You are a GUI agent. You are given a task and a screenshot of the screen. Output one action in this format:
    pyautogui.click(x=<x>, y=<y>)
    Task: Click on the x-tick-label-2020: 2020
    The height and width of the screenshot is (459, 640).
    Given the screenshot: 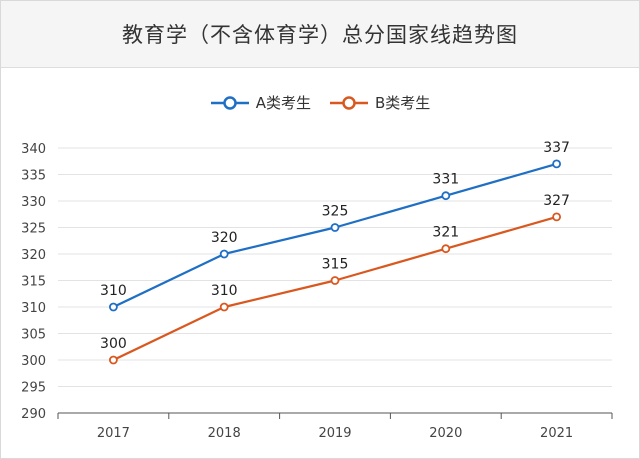 What is the action you would take?
    pyautogui.click(x=445, y=433)
    